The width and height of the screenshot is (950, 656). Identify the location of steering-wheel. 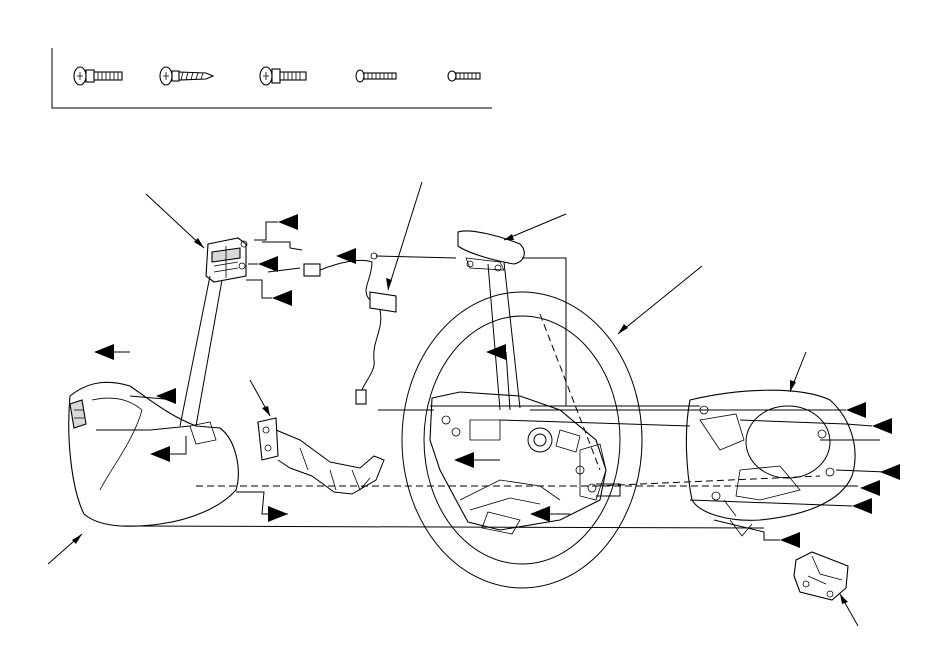
(522, 440).